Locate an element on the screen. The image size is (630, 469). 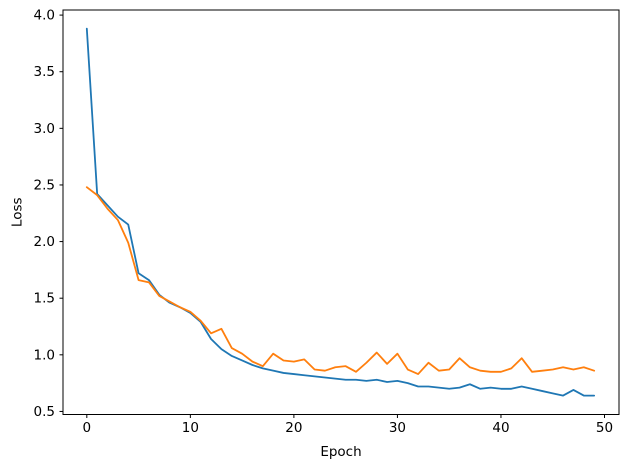
x-tick-label: 0 is located at coordinates (87, 428).